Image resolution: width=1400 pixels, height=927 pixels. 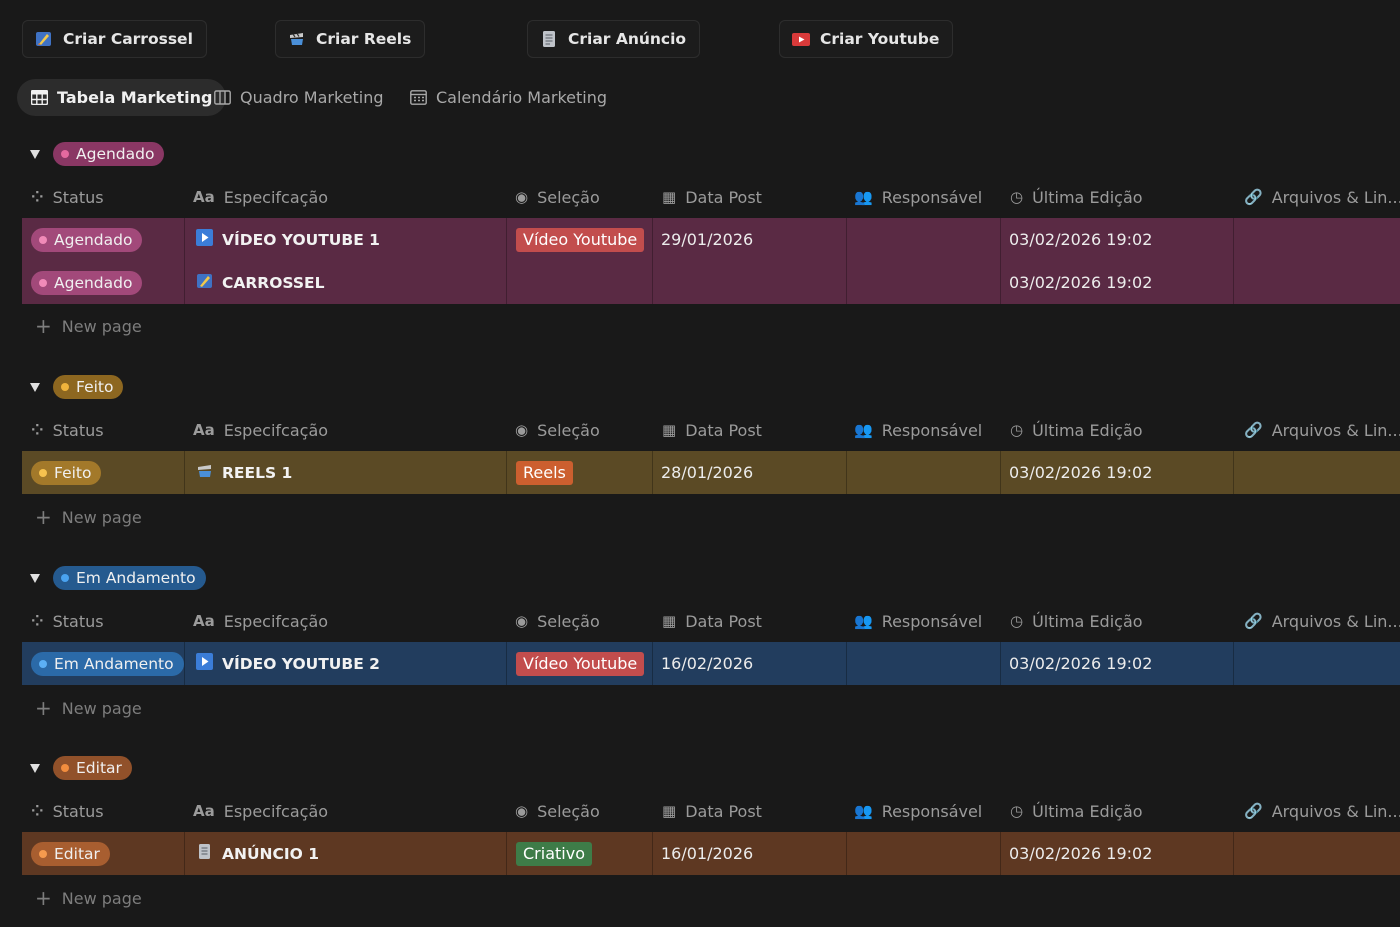 I want to click on cell-spec: REELS 1, so click(x=346, y=472).